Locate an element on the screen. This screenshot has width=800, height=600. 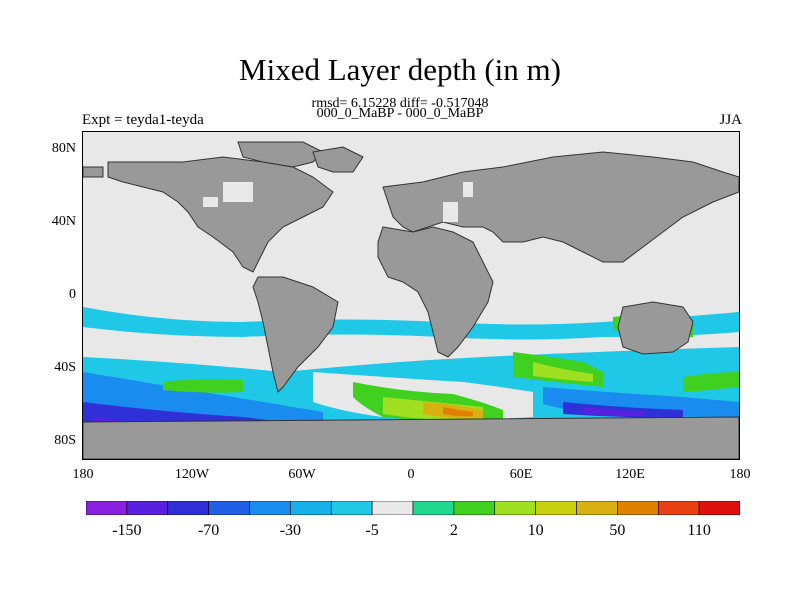
lat-tick-label: 80S is located at coordinates (65, 440).